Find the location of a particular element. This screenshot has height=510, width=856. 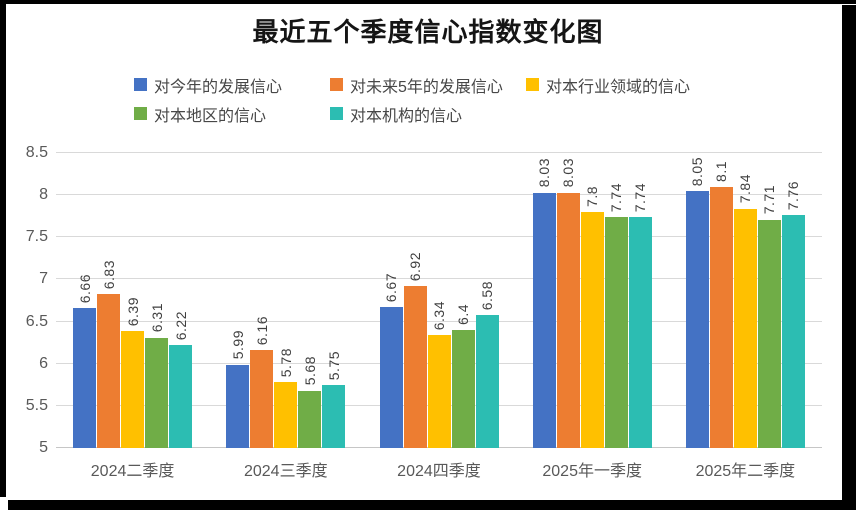

x-axis: 2024二季度 2024三季度 2024四季度 2025年一季度 2025年二季度 is located at coordinates (439, 469).